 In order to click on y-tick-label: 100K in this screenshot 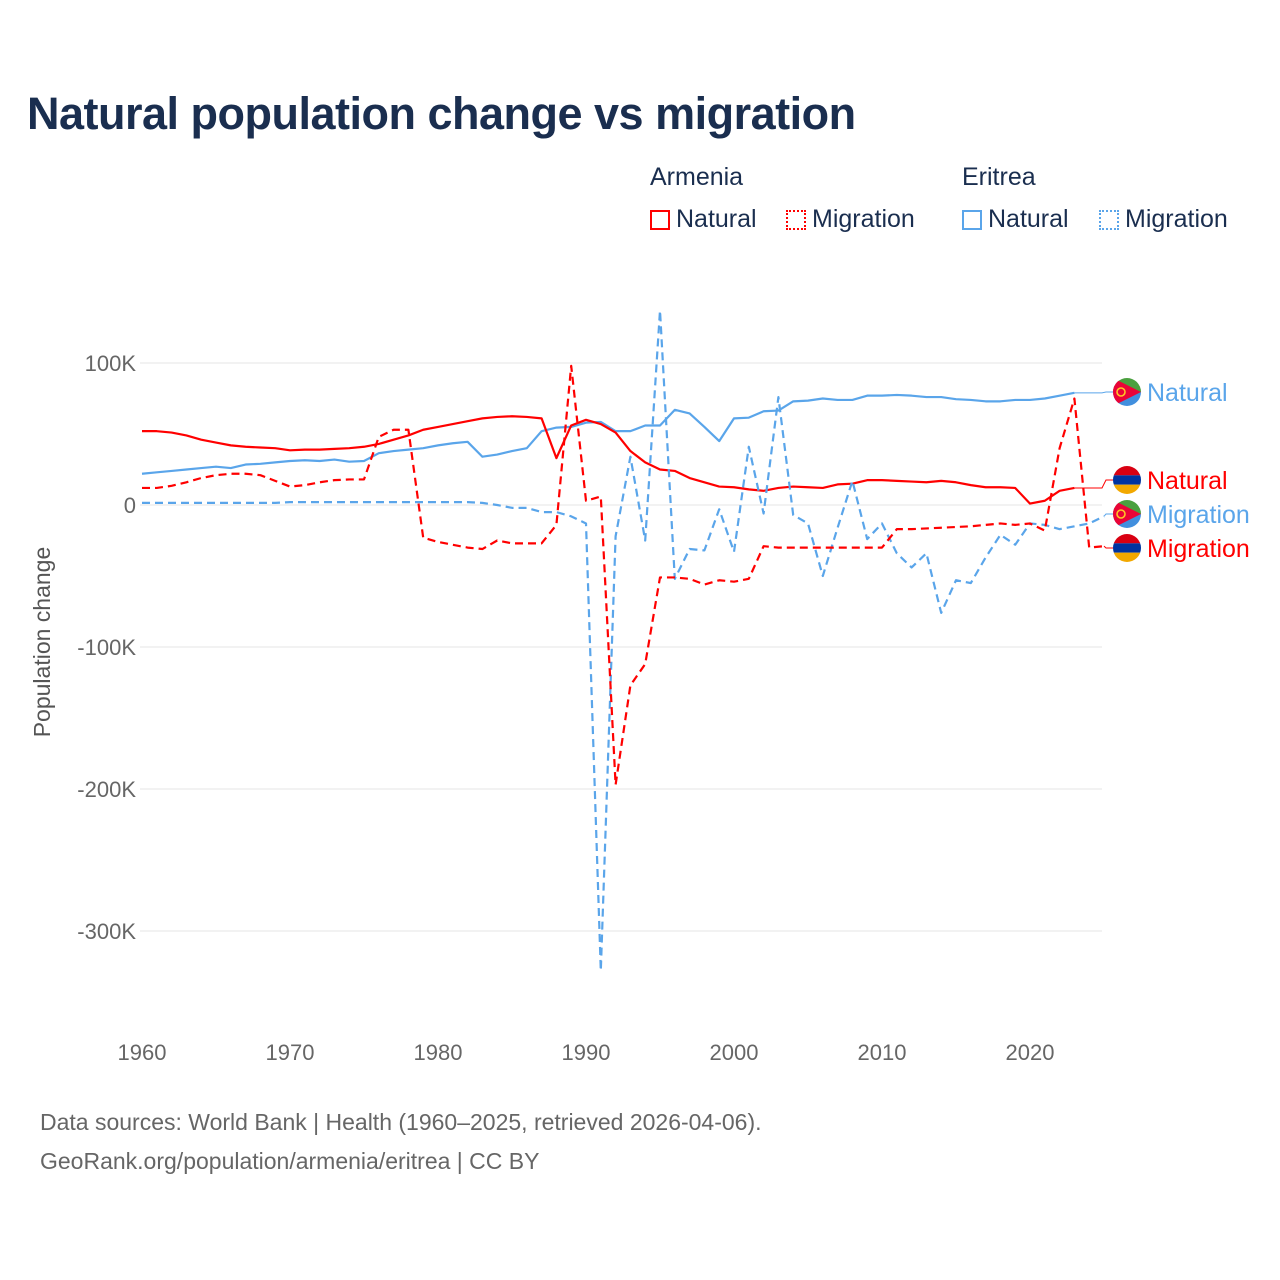, I will do `click(111, 363)`.